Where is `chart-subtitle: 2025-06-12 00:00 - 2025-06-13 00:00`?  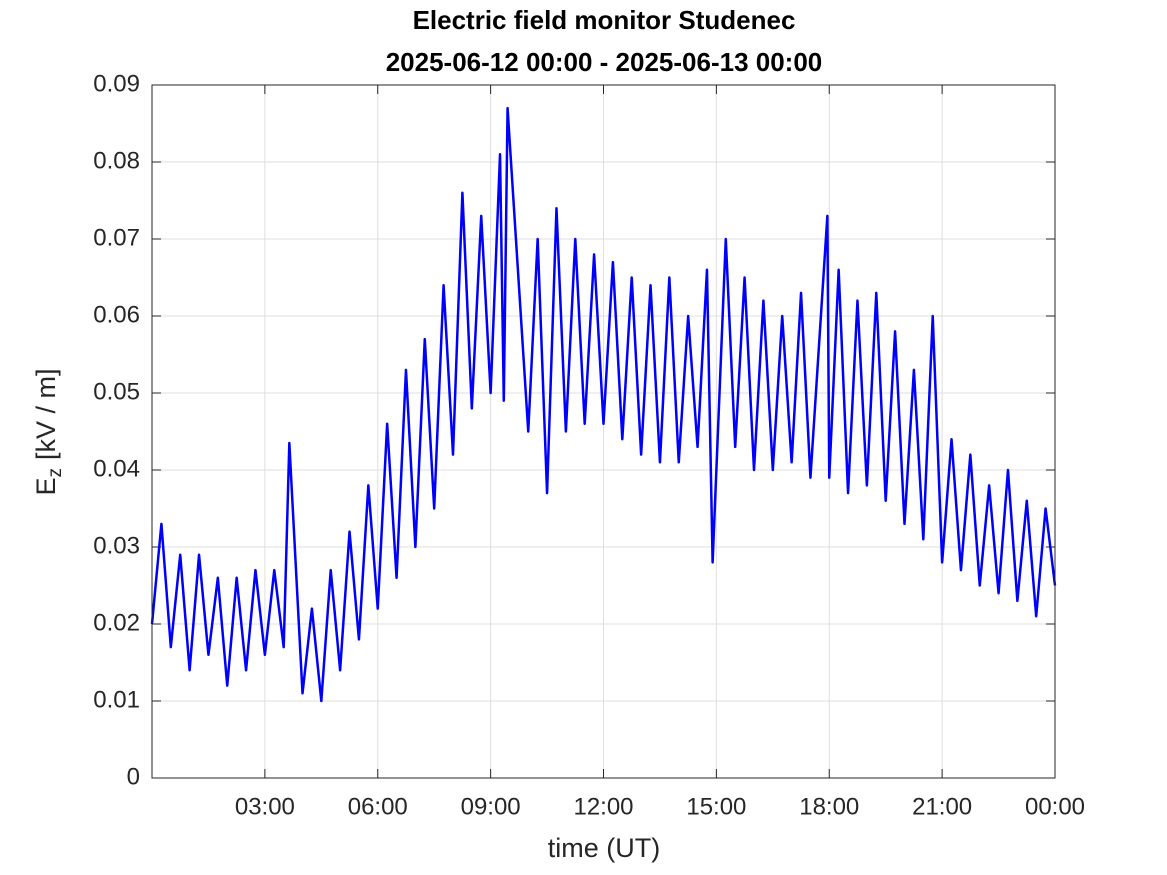
chart-subtitle: 2025-06-12 00:00 - 2025-06-13 00:00 is located at coordinates (604, 62).